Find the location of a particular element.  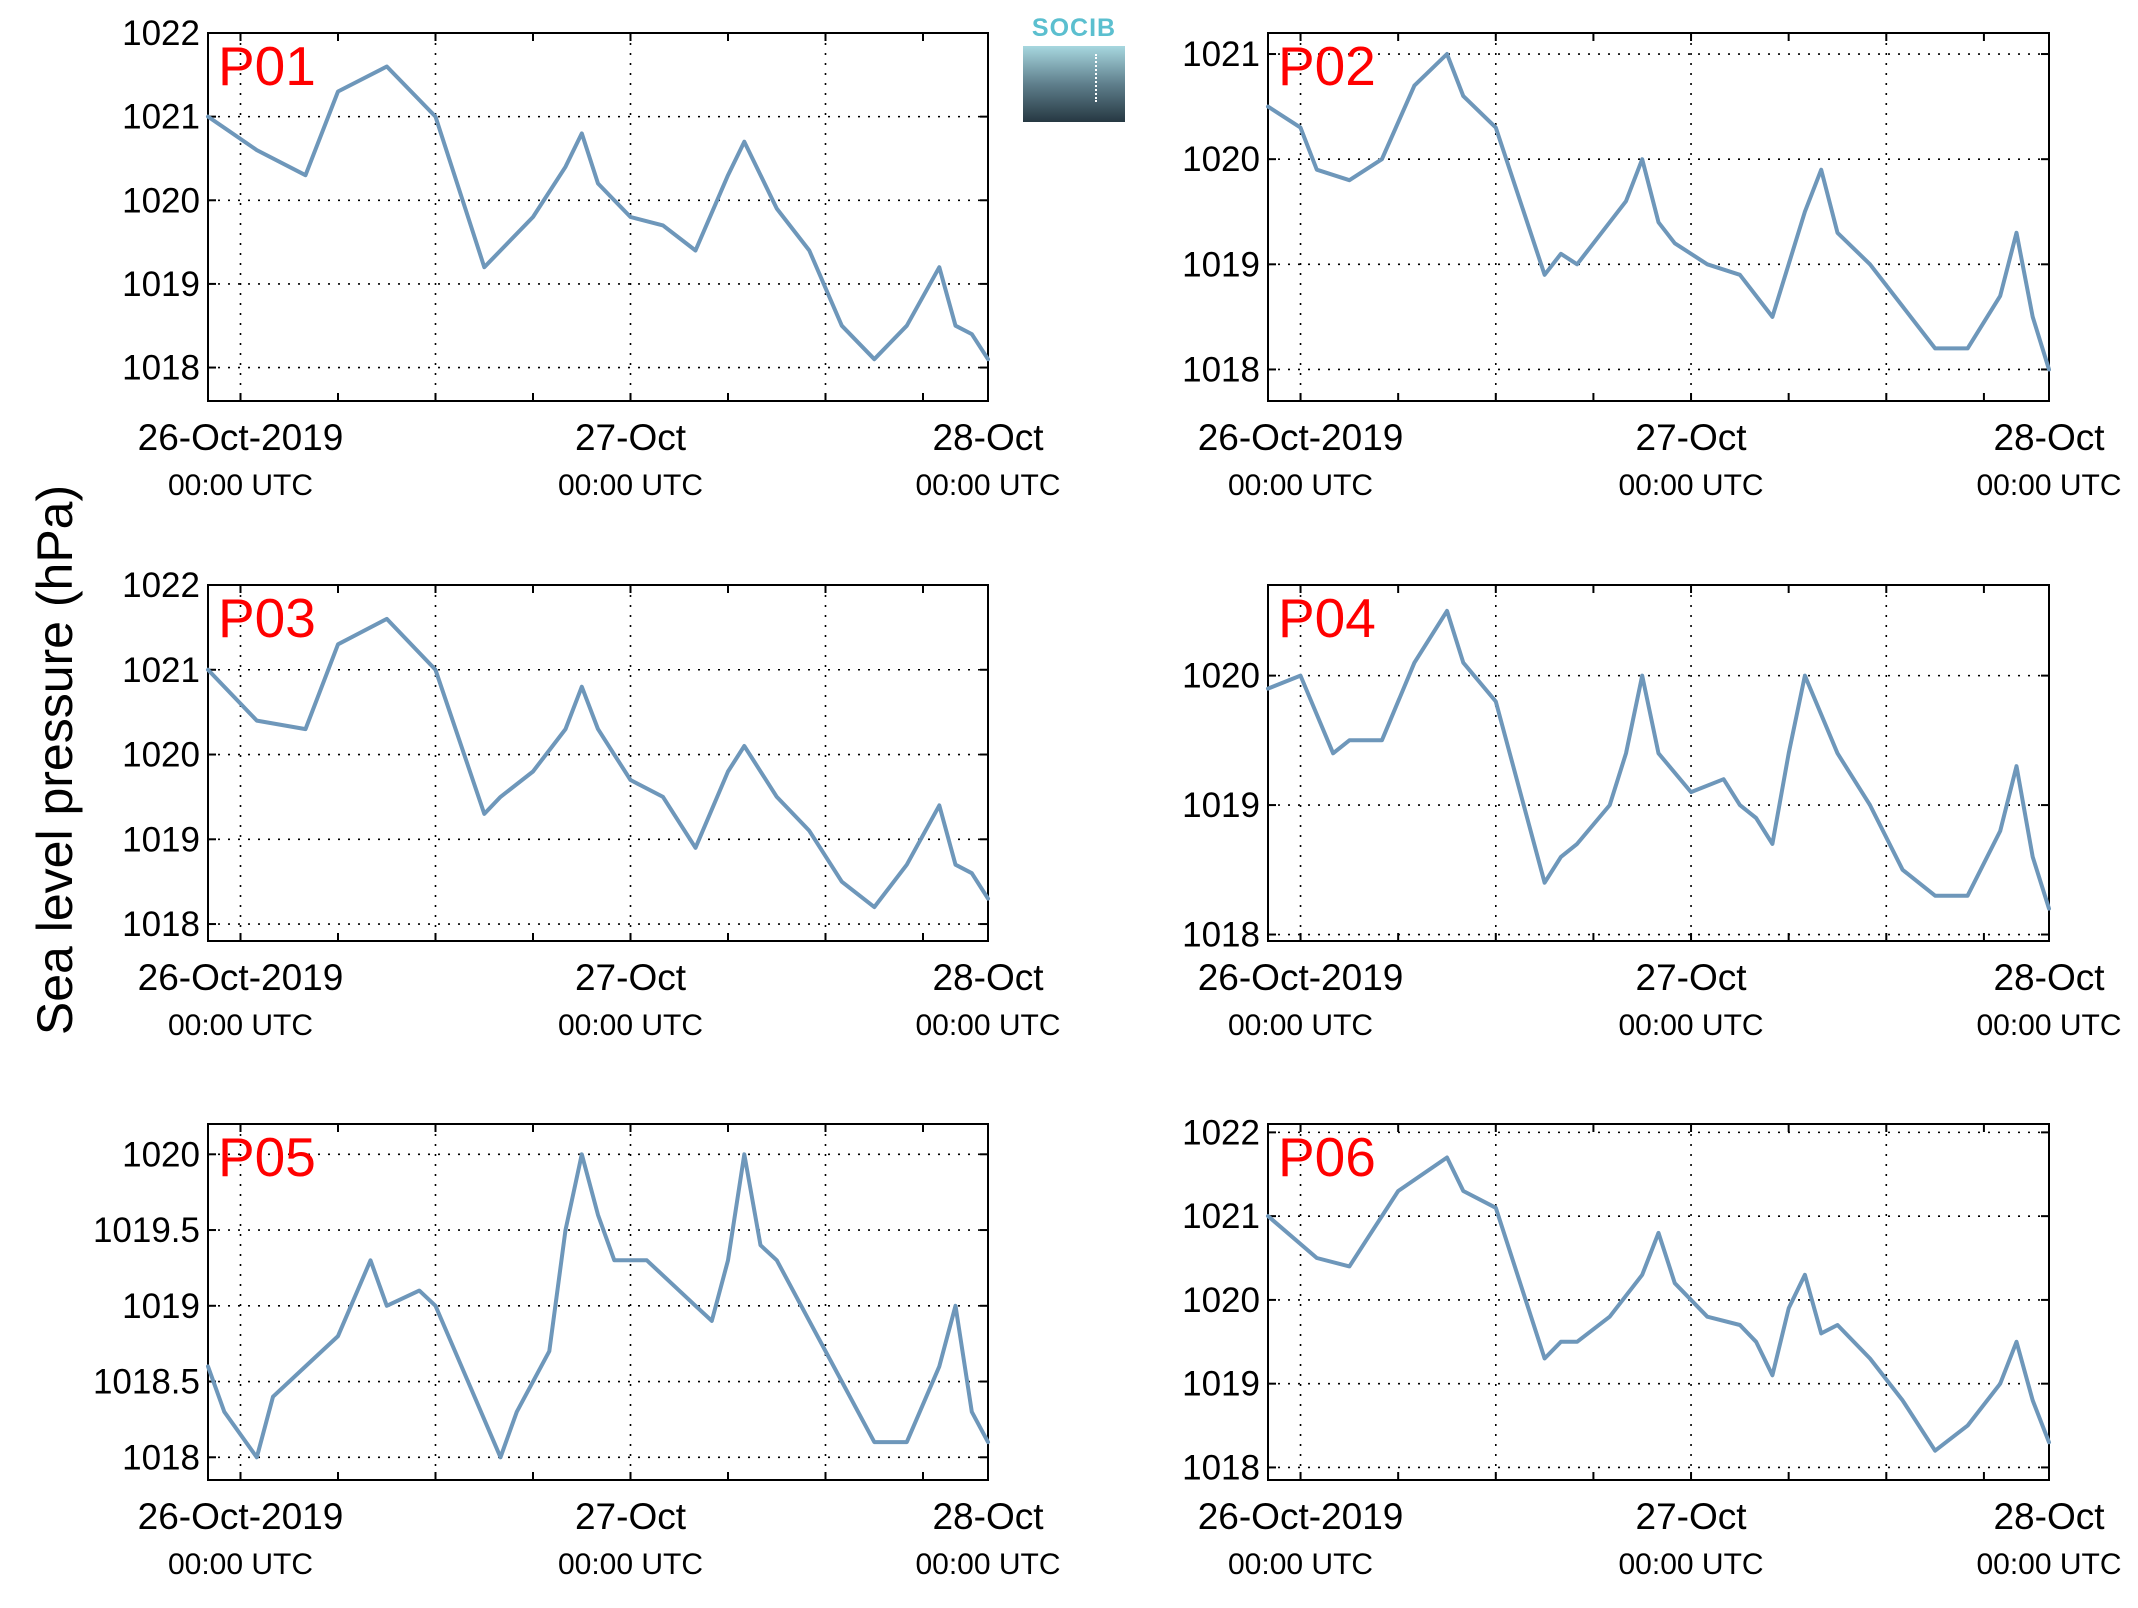

panel-label: P05 is located at coordinates (267, 1157).